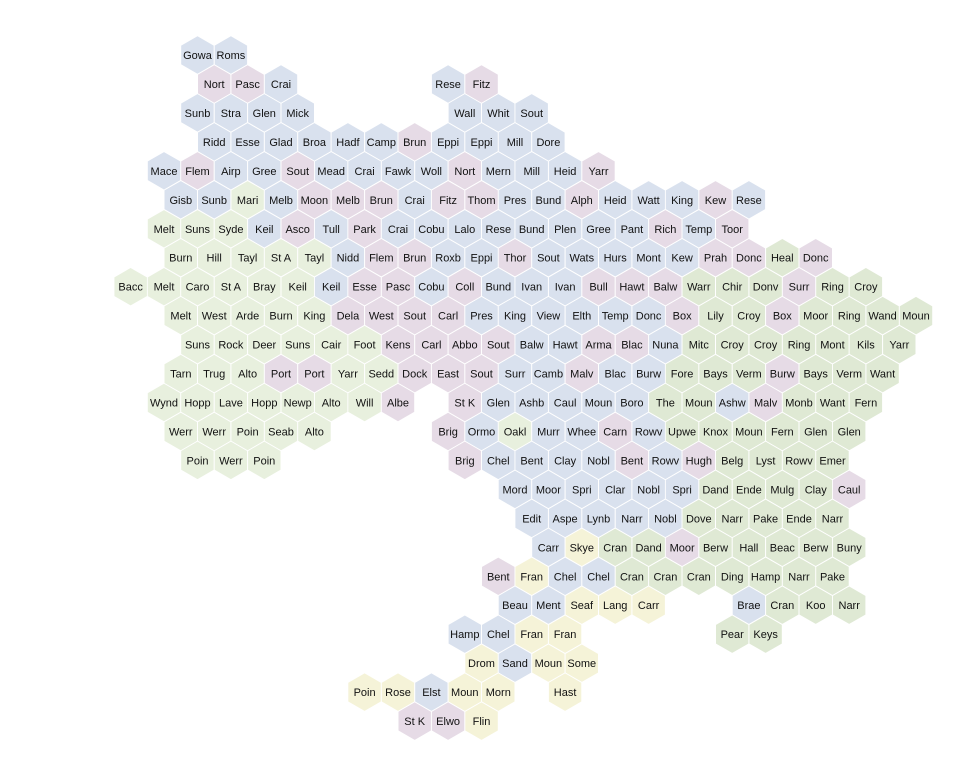  What do you see at coordinates (515, 375) in the screenshot?
I see `hex-label: Surr` at bounding box center [515, 375].